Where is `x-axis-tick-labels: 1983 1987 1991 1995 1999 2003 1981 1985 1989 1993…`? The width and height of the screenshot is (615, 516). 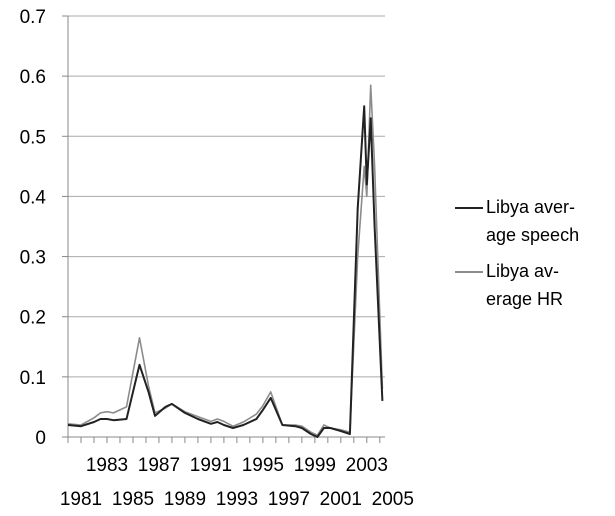
x-axis-tick-labels: 1983 1987 1991 1995 1999 2003 1981 1985 1989 1993… is located at coordinates (237, 482).